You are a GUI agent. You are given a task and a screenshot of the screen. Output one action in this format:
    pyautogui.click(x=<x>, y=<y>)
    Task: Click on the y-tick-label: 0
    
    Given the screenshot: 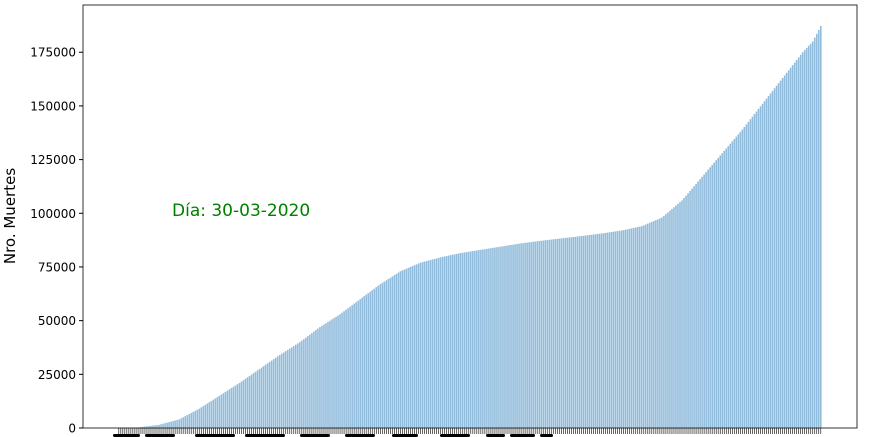 What is the action you would take?
    pyautogui.click(x=72, y=429)
    